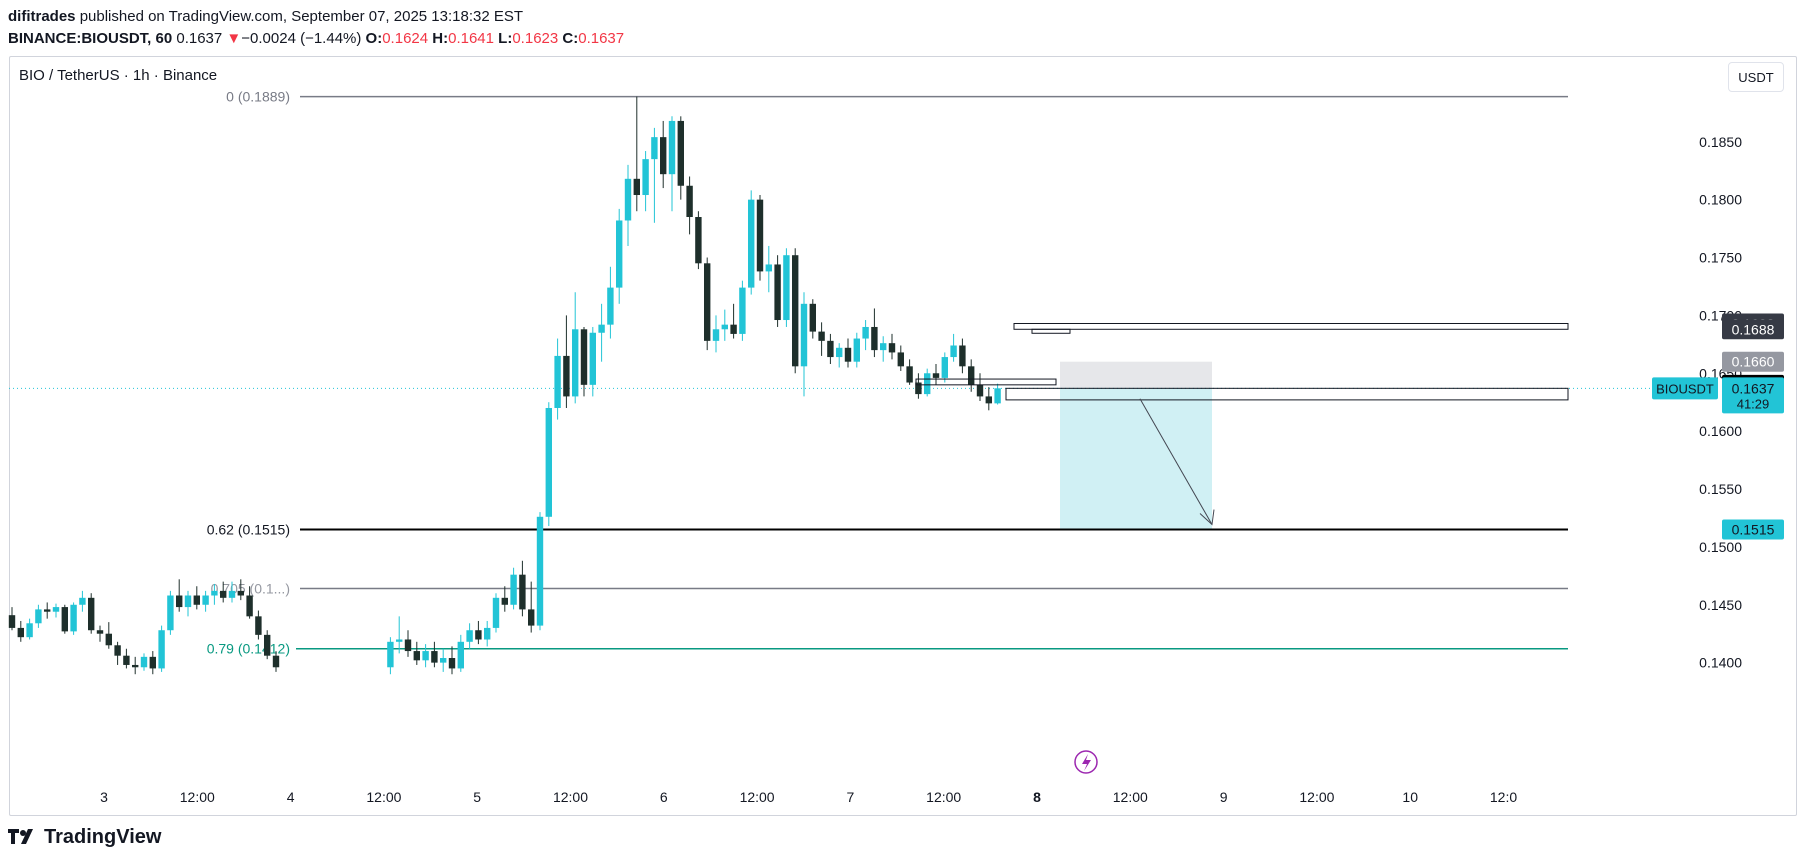 The width and height of the screenshot is (1806, 862). Describe the element at coordinates (1287, 394) in the screenshot. I see `range-box` at that location.